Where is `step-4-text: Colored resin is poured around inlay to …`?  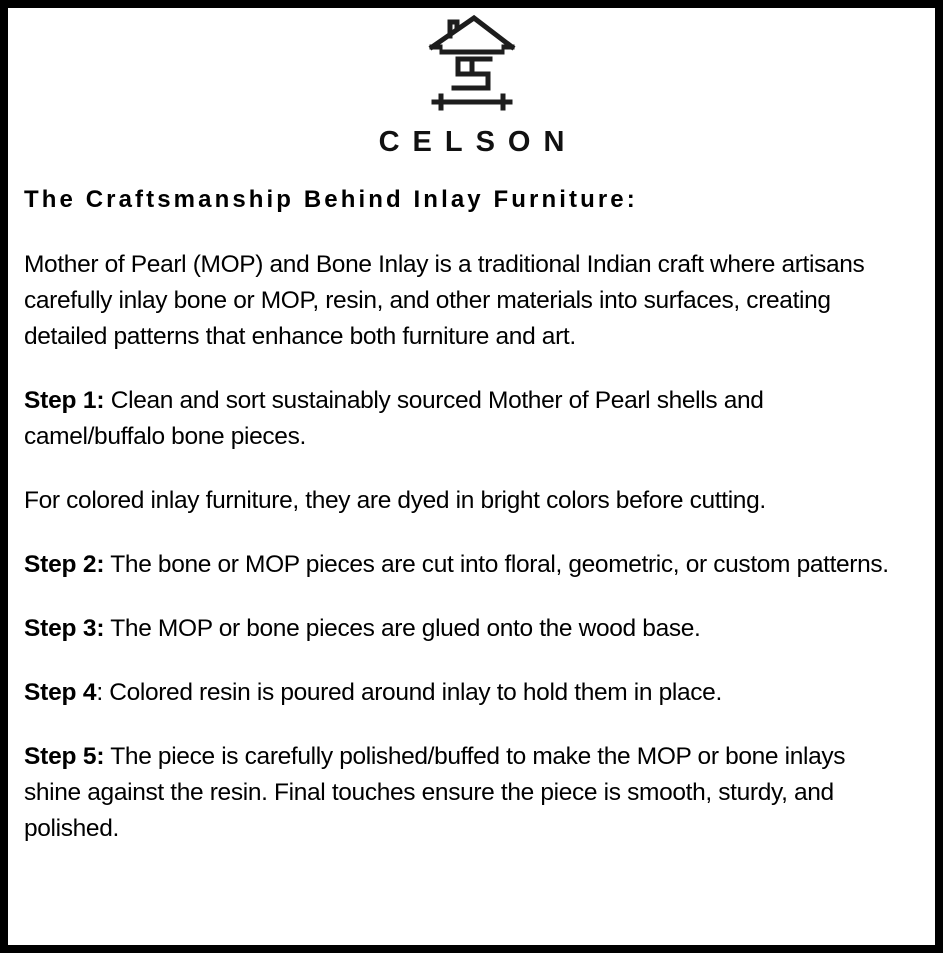
step-4-text: Colored resin is poured around inlay to … is located at coordinates (412, 692).